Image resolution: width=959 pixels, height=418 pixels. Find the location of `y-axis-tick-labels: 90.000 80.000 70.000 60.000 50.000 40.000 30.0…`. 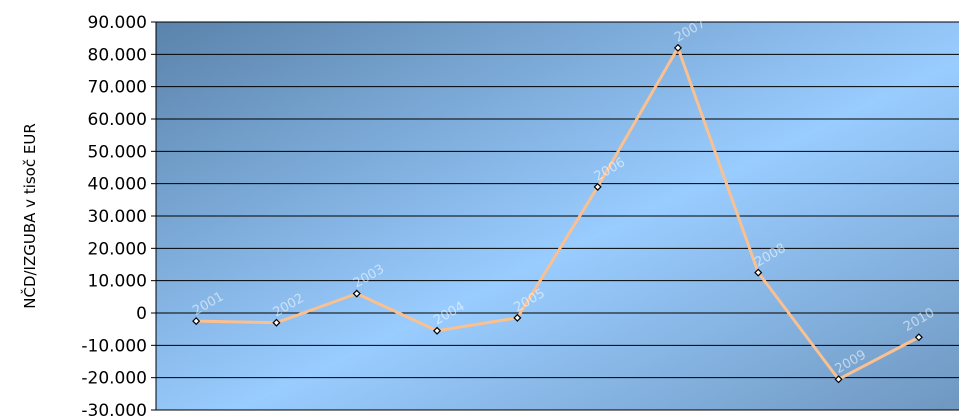

y-axis-tick-labels: 90.000 80.000 70.000 60.000 50.000 40.000 30.0… is located at coordinates (114, 215).